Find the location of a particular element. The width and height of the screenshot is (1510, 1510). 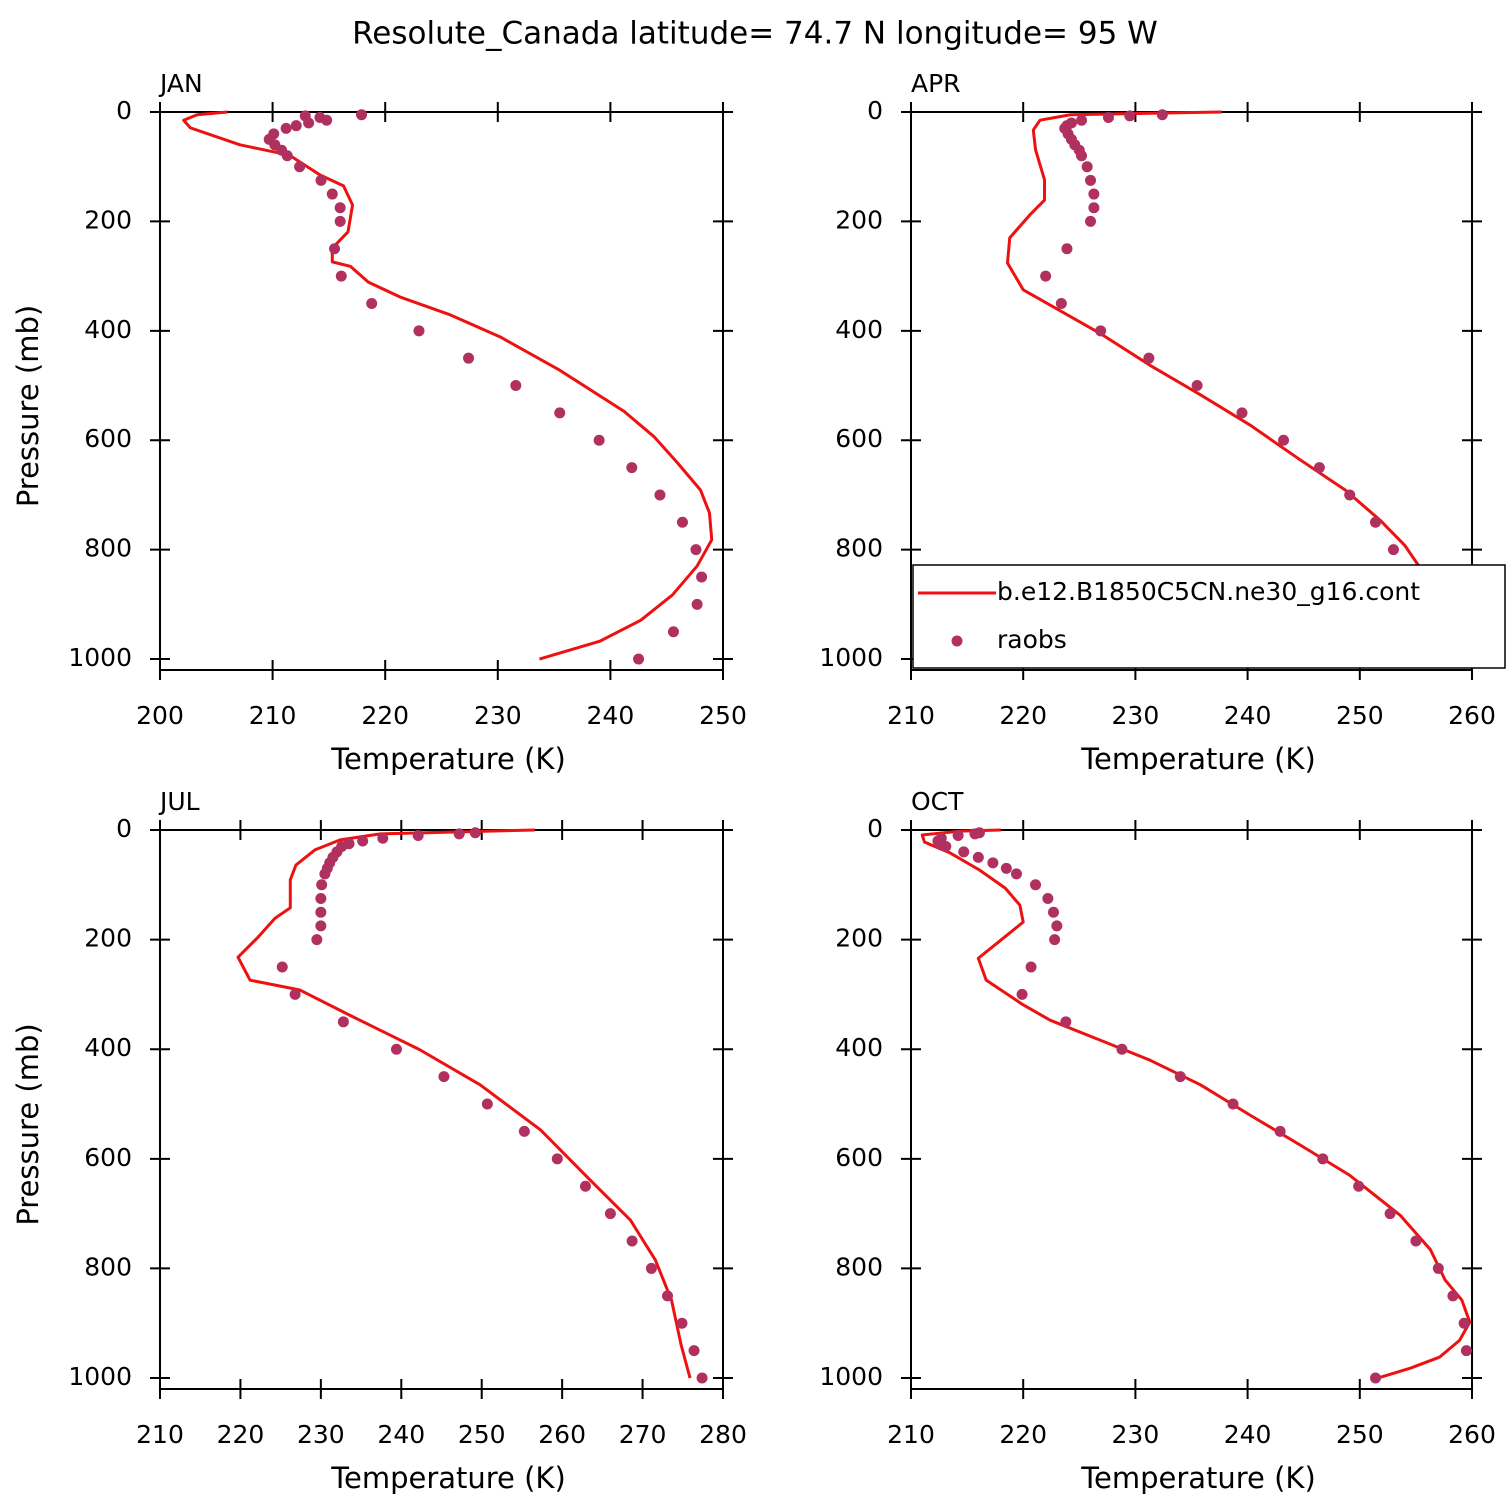

y-tick-label: 600 is located at coordinates (859, 438).